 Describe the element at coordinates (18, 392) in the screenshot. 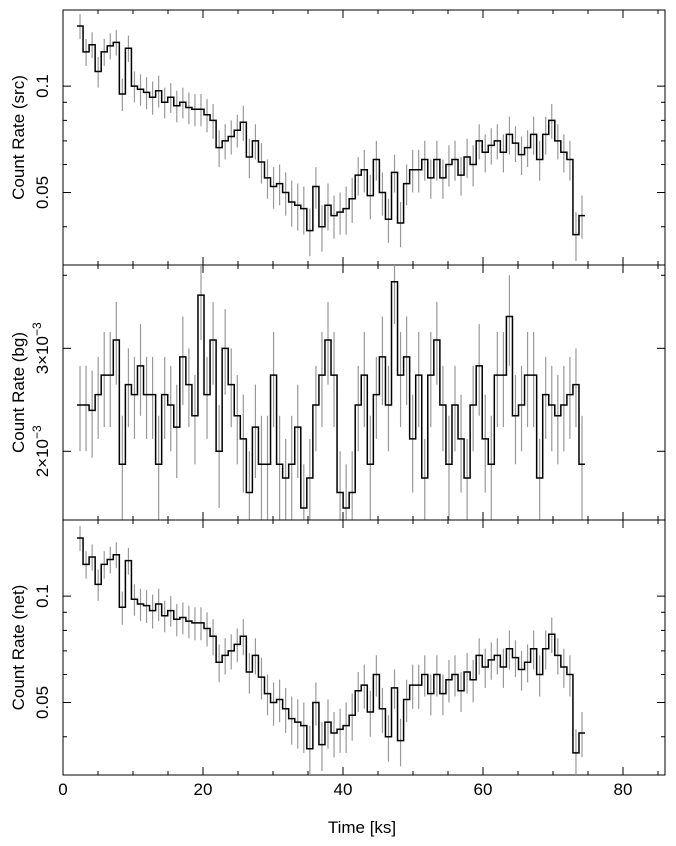

I see `y-axis-label-bg: Count Rate (bg)` at that location.